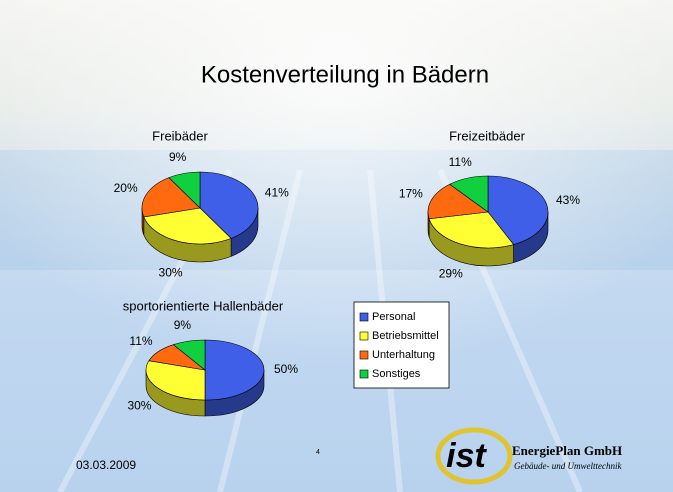  Describe the element at coordinates (466, 456) in the screenshot. I see `logo-mark: ist` at that location.